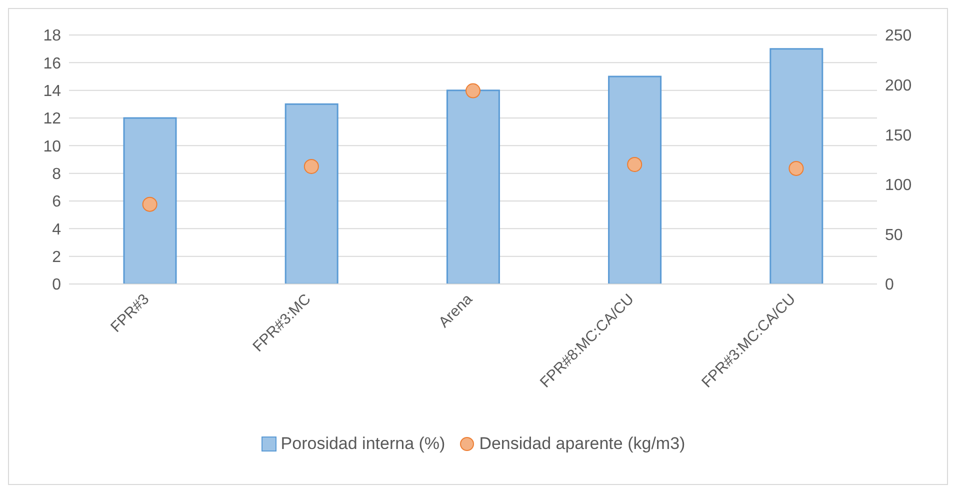 The height and width of the screenshot is (493, 956). I want to click on y2-tick-label: 0, so click(889, 285).